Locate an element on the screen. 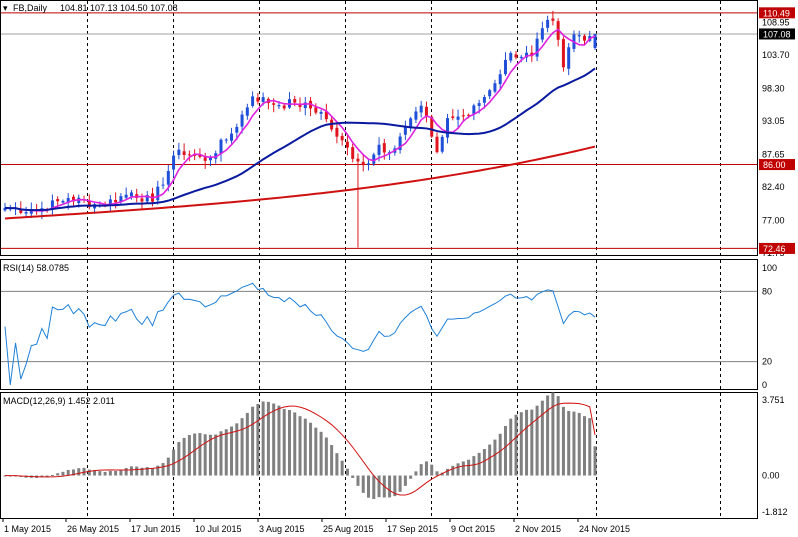 This screenshot has width=798, height=537. last-price-tag-label: 107.08 is located at coordinates (777, 34).